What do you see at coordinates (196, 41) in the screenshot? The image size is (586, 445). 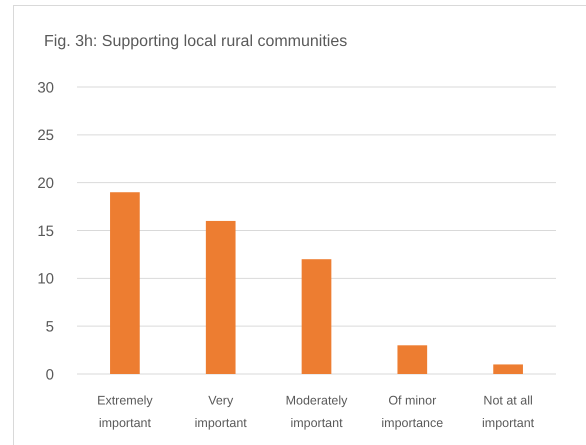 I see `chart-title: Fig. 3h: Supporting local rural communities` at bounding box center [196, 41].